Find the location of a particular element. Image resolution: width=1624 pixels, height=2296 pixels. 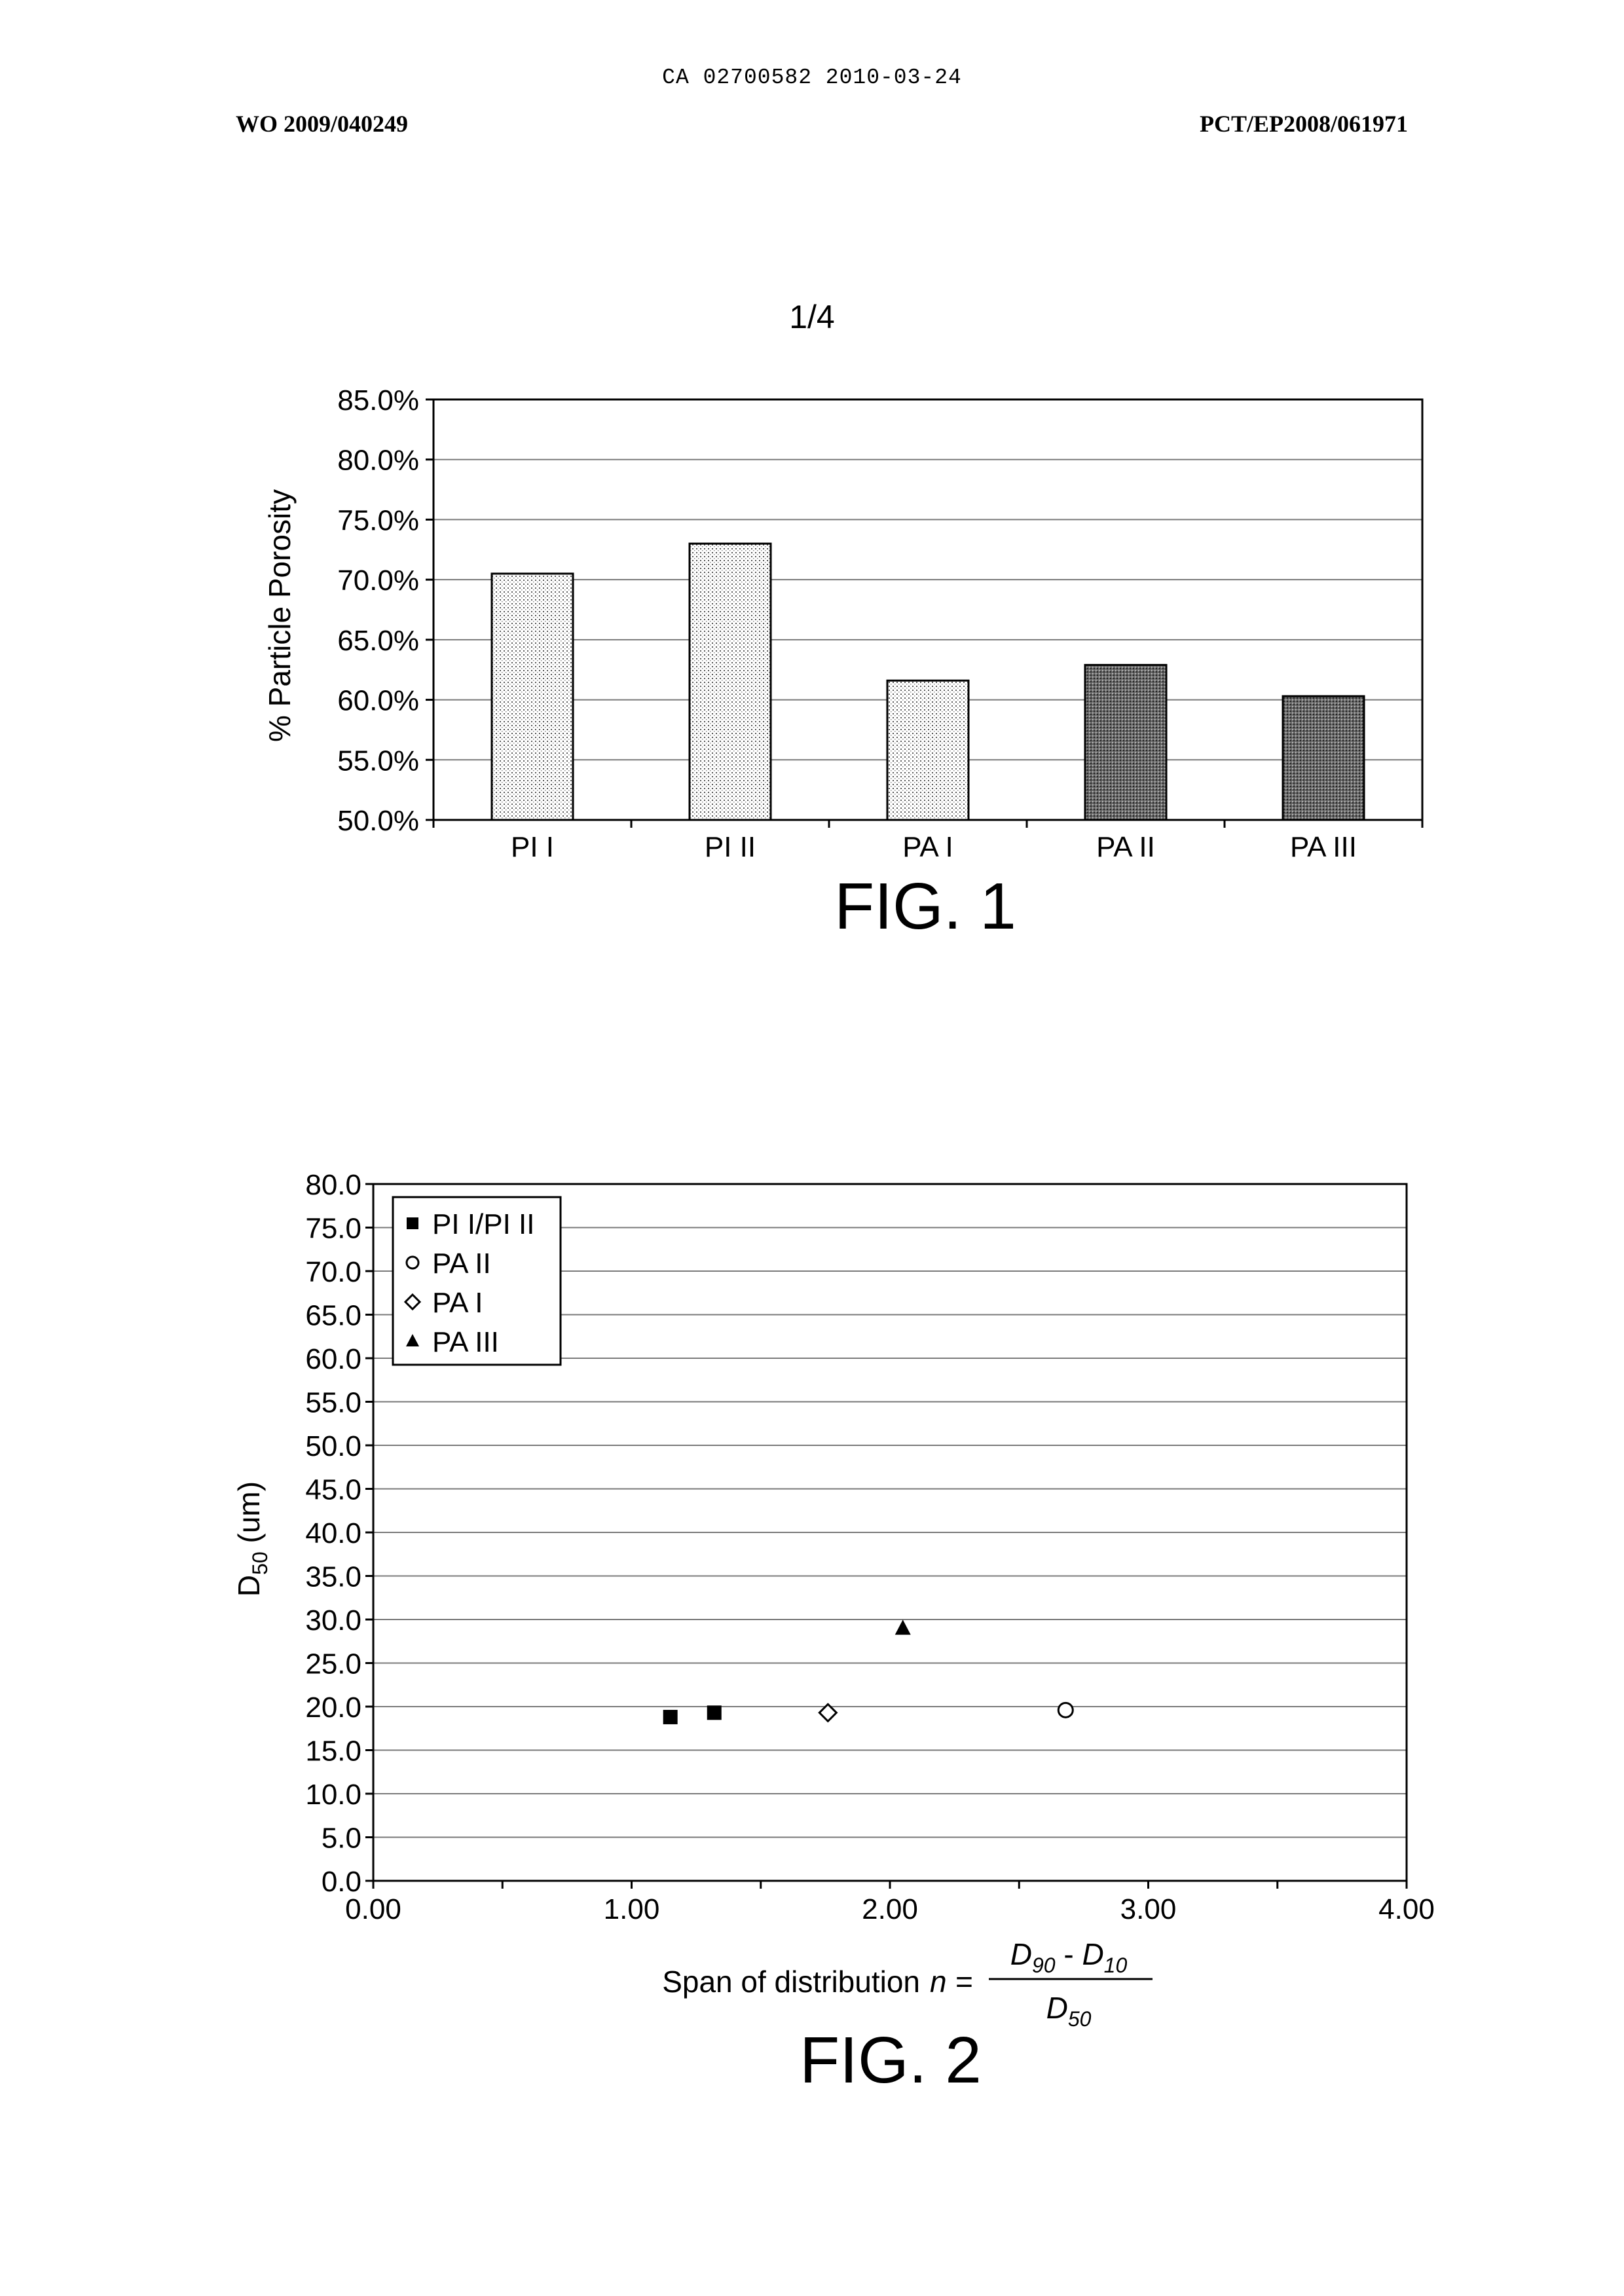

fig2-y-axis-label: D50 (um) is located at coordinates (252, 1539).